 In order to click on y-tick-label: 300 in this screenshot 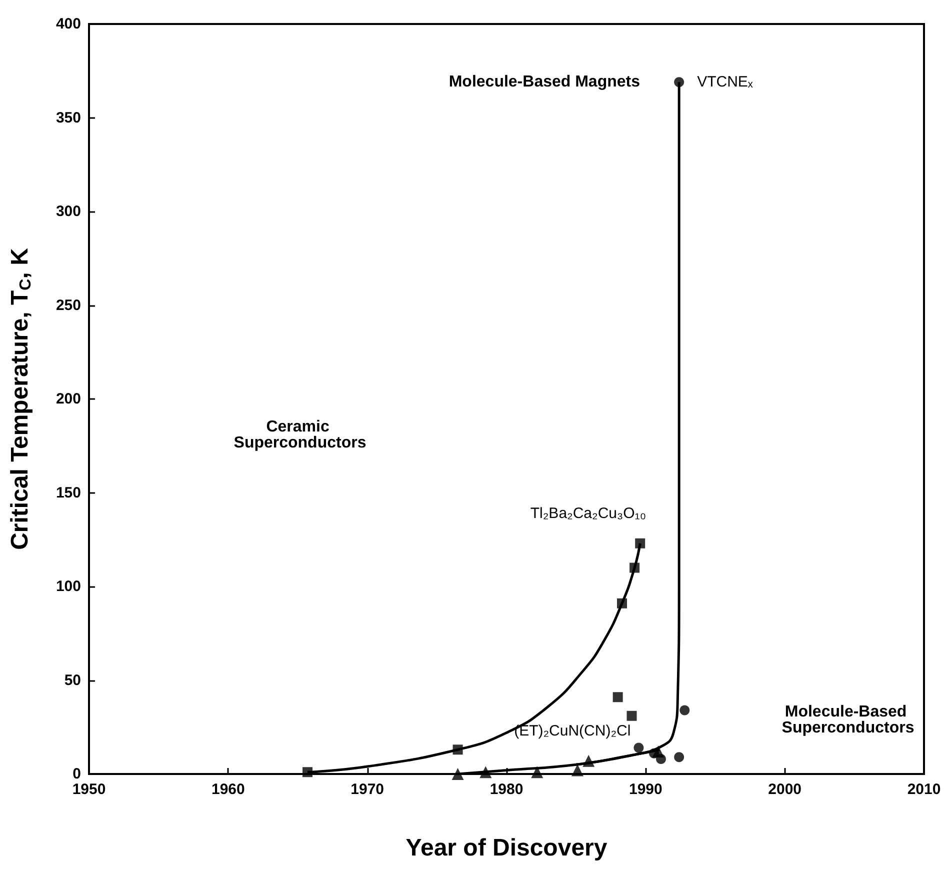, I will do `click(68, 211)`.